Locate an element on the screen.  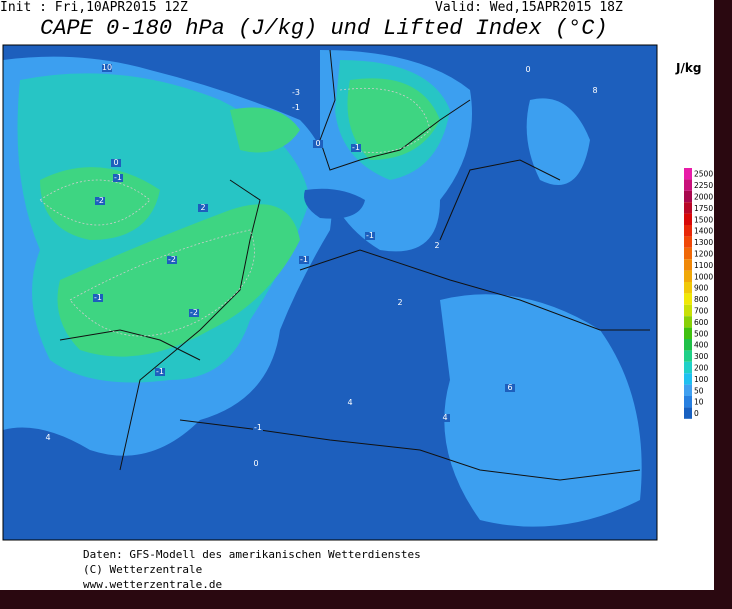
footer-url: www.wetterzentrale.de is located at coordinates (153, 584).